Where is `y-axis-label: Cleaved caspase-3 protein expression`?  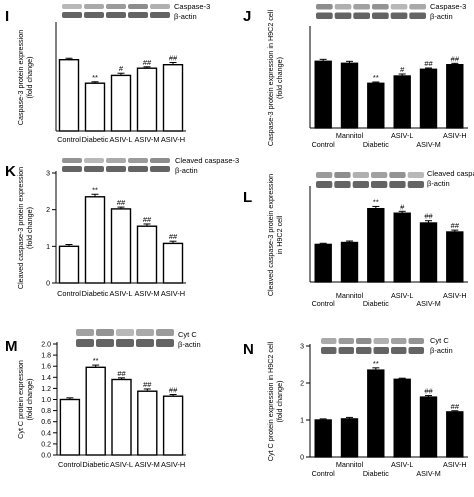
y-axis-label: Cleaved caspase-3 protein expression is located at coordinates (20, 228).